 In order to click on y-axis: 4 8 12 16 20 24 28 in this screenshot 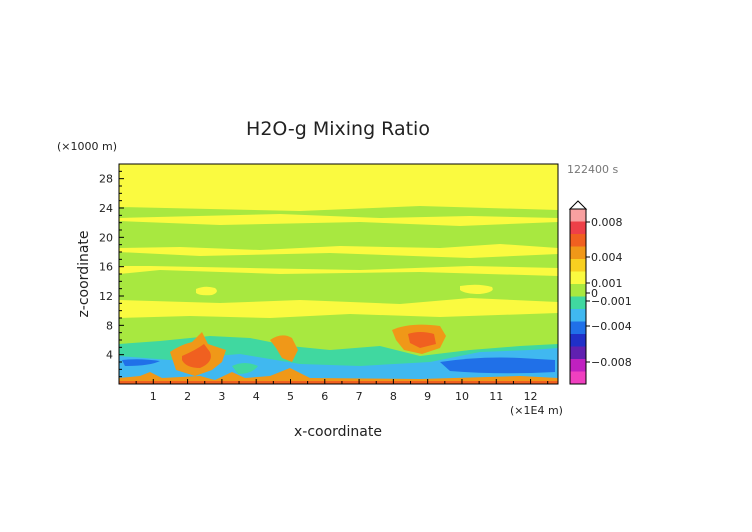, I will do `click(111, 274)`.